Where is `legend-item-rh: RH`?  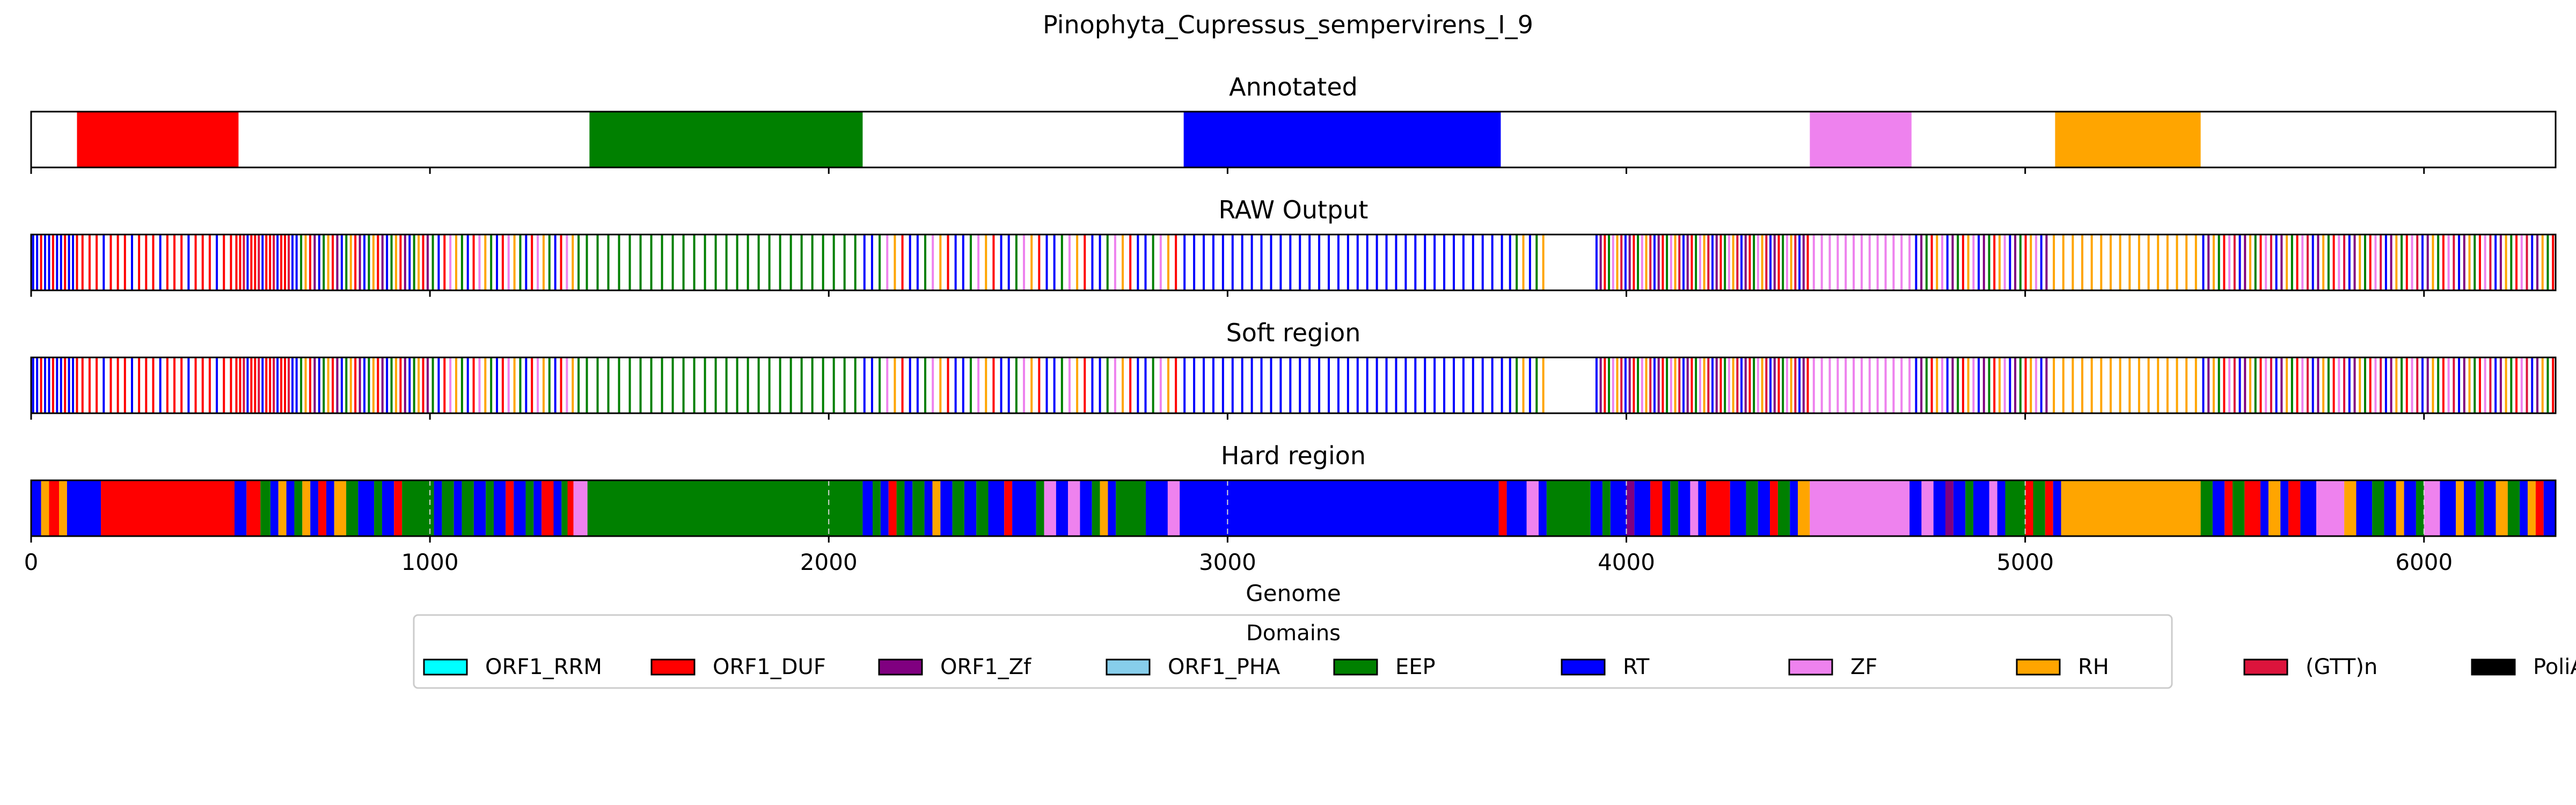 legend-item-rh: RH is located at coordinates (2062, 667).